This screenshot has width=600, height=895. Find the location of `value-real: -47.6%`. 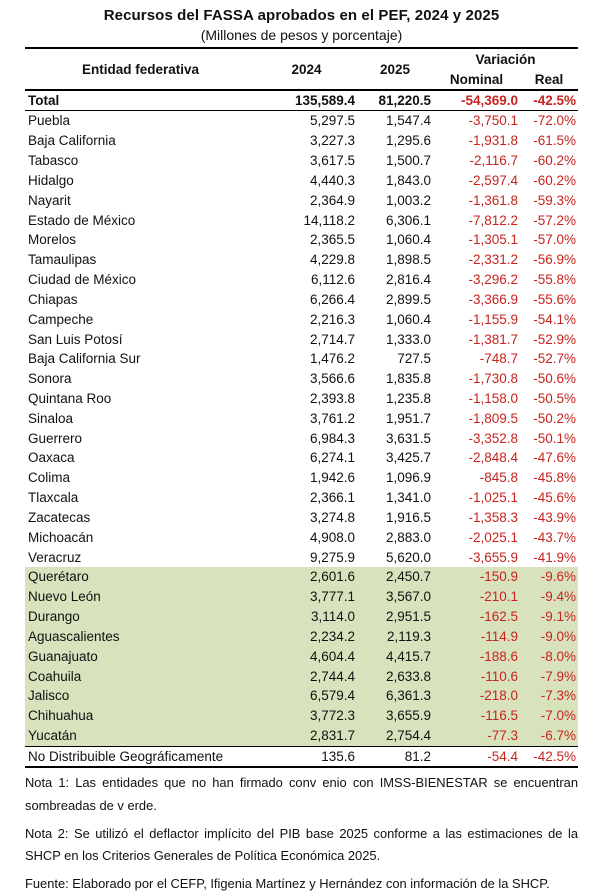

value-real: -47.6% is located at coordinates (554, 458).